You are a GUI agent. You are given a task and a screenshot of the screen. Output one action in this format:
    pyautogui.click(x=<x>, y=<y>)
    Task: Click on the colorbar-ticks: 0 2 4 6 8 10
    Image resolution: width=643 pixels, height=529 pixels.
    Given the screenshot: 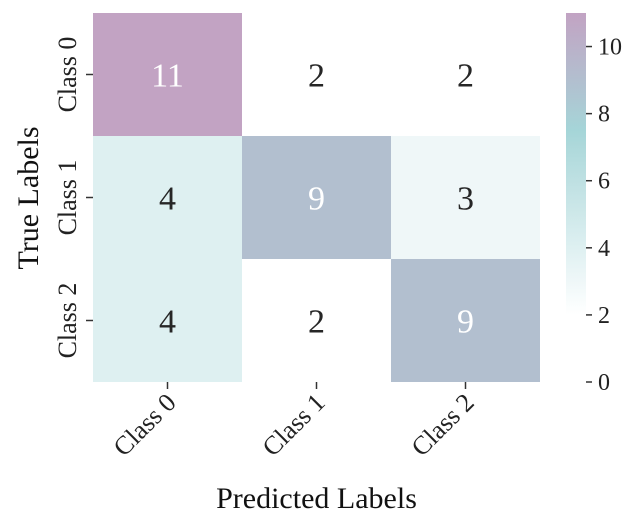 What is the action you would take?
    pyautogui.click(x=604, y=215)
    